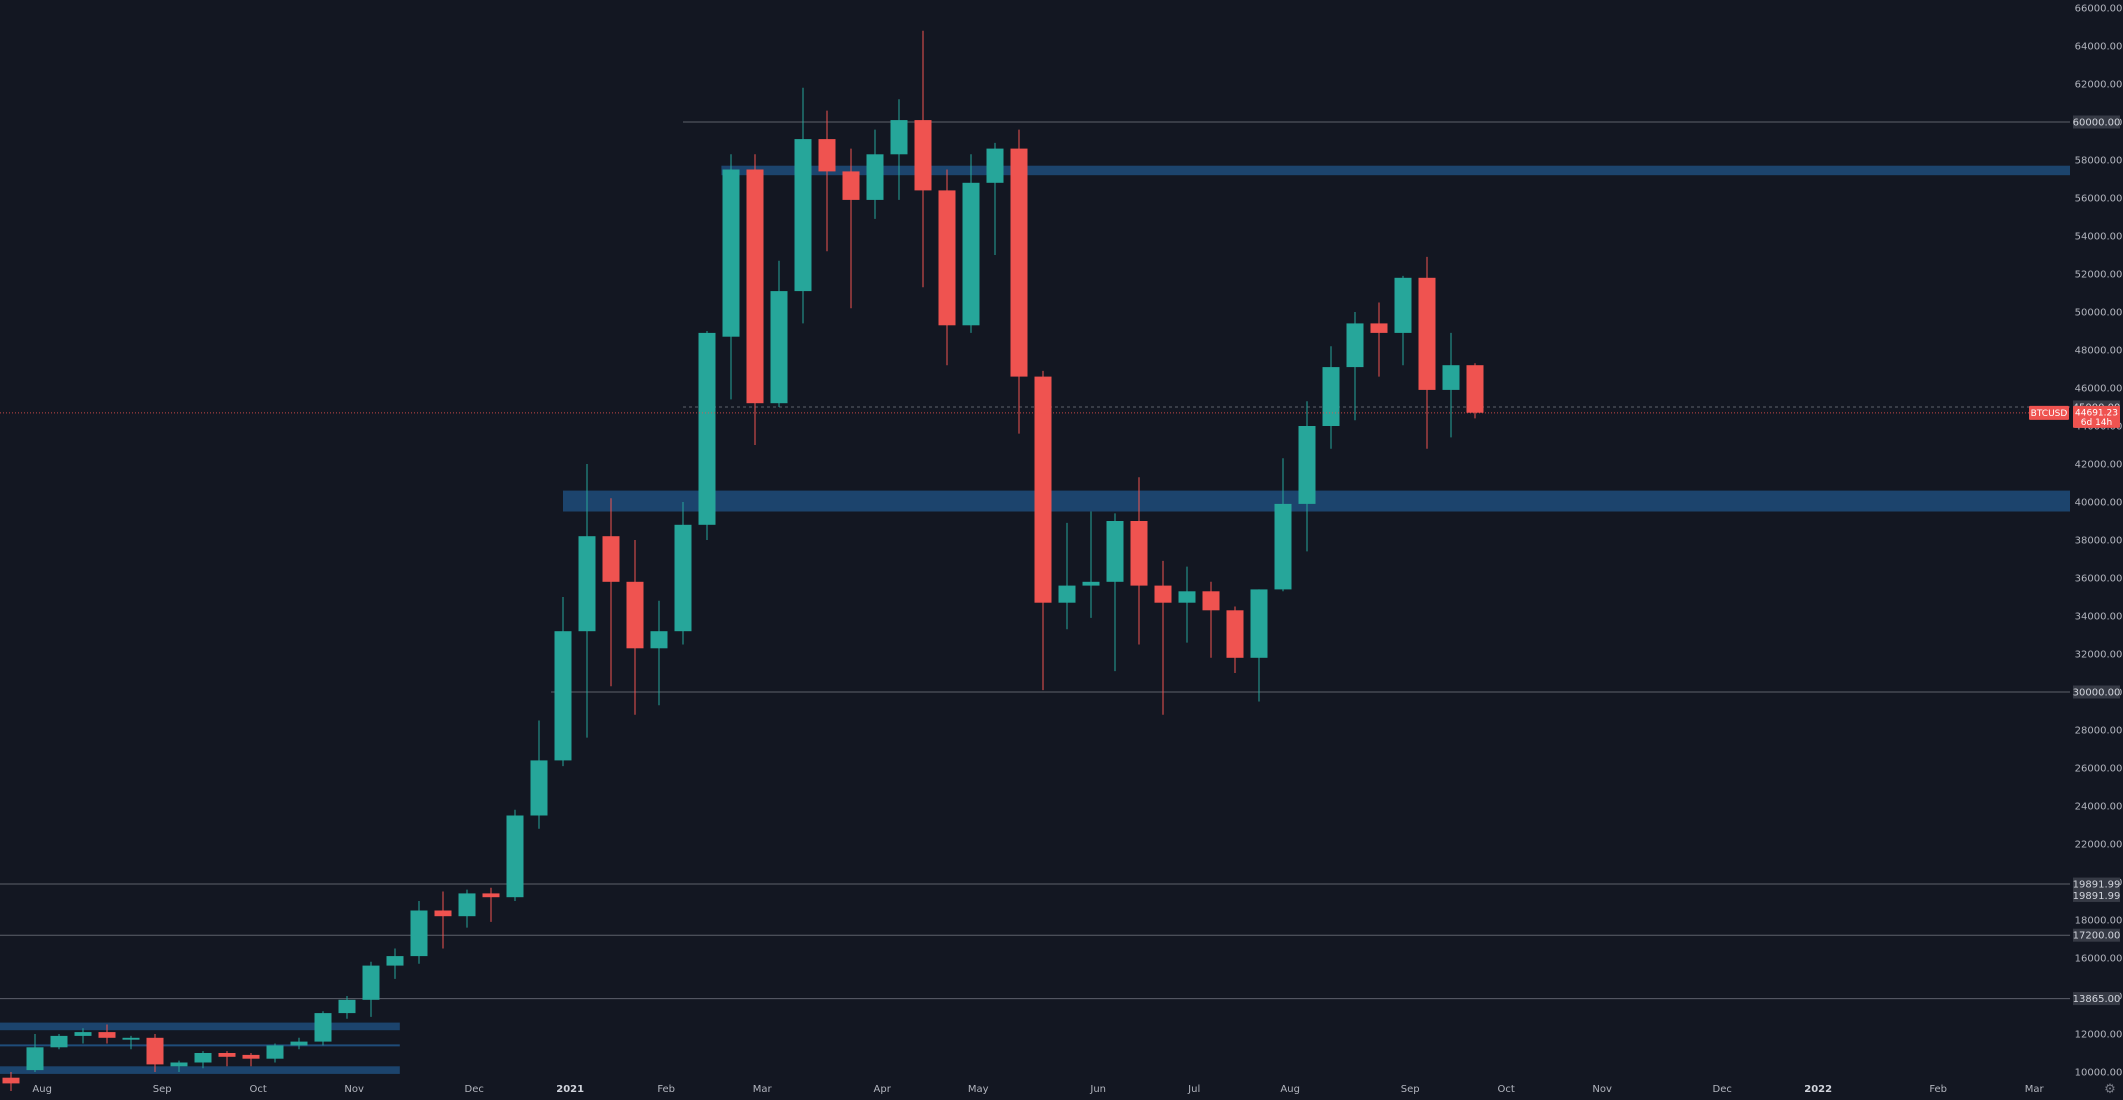  What do you see at coordinates (2097, 999) in the screenshot?
I see `level-price-text: 13865.00` at bounding box center [2097, 999].